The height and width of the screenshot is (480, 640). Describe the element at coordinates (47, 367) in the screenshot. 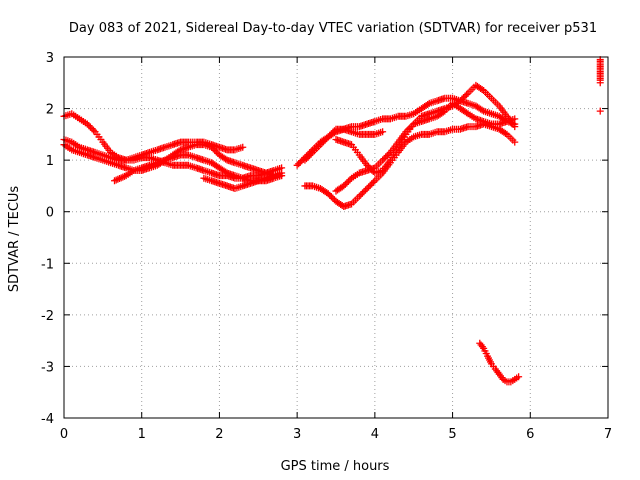

I see `y-tick-label: -3` at that location.